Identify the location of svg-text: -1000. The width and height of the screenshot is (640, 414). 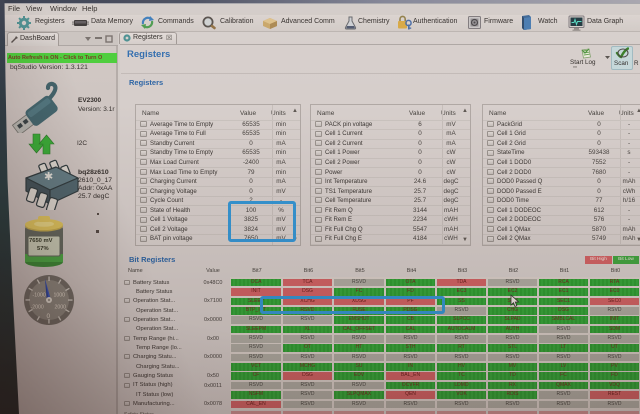
(39, 296).